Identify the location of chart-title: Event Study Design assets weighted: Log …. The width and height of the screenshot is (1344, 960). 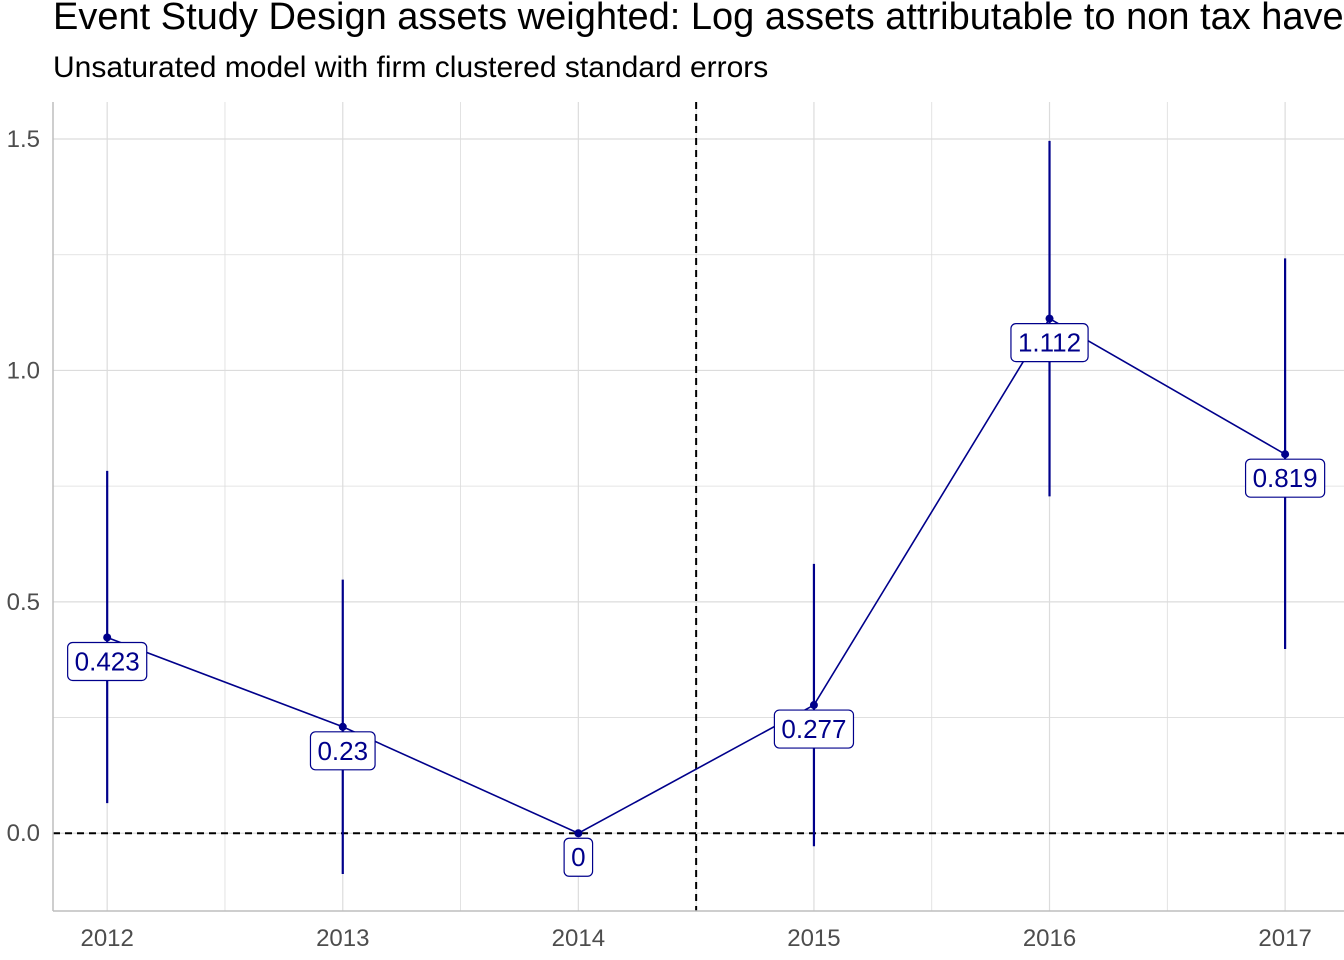
(698, 19).